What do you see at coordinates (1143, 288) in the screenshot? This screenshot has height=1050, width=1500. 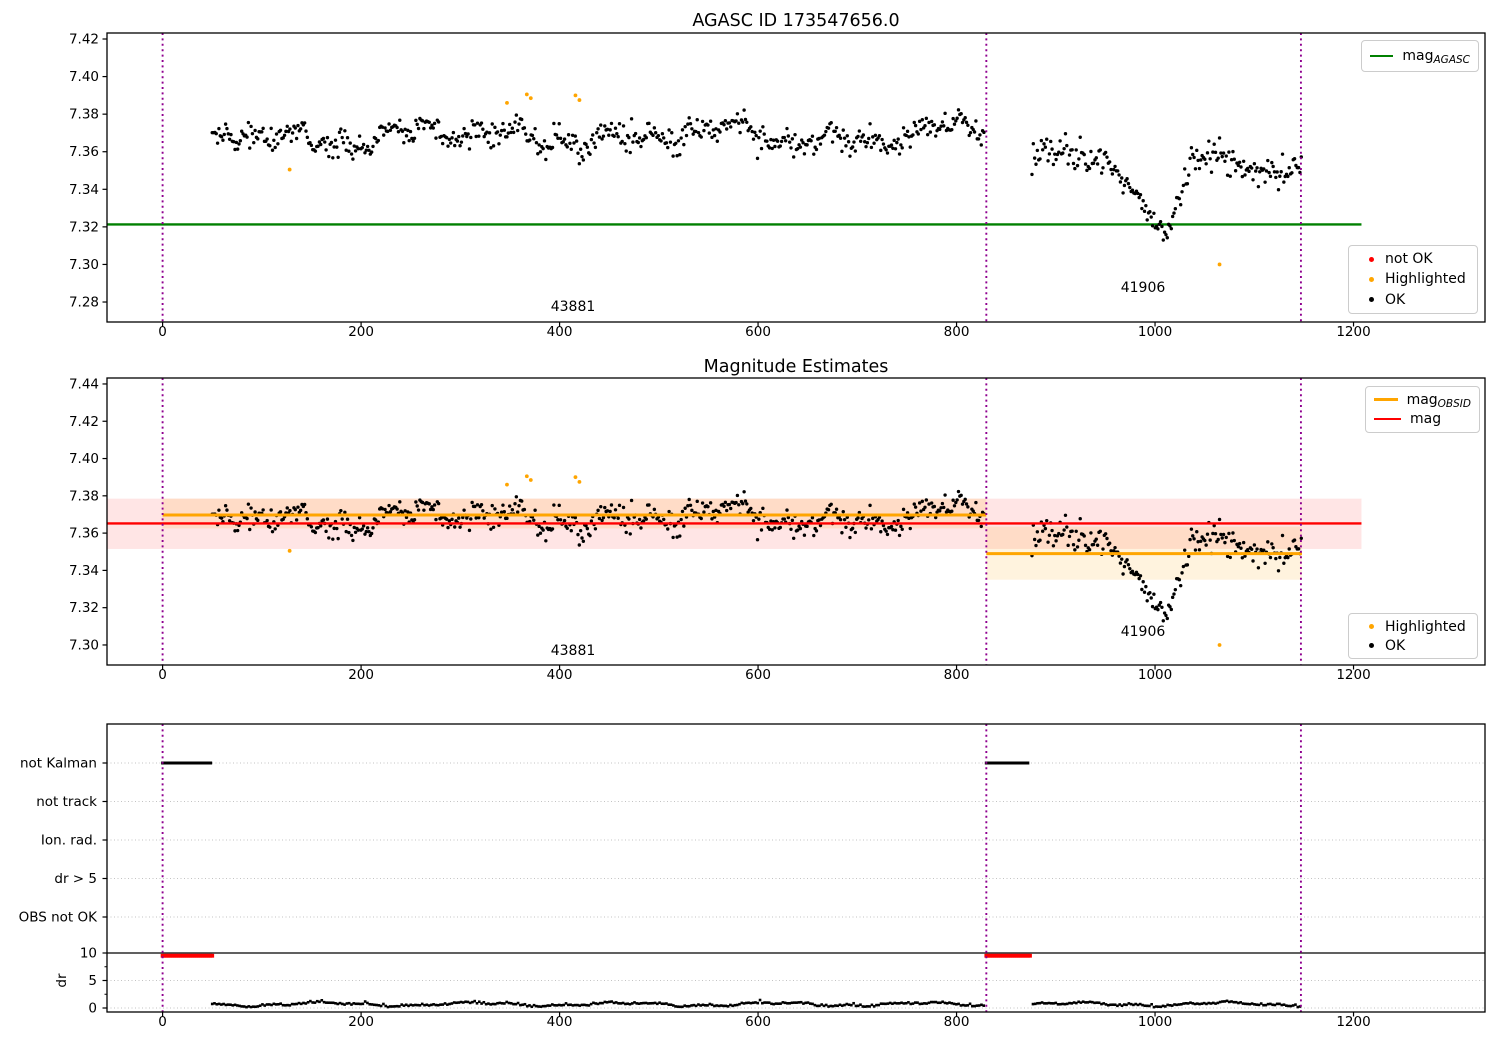 I see `obsid-41906-annotation-top: 41906` at bounding box center [1143, 288].